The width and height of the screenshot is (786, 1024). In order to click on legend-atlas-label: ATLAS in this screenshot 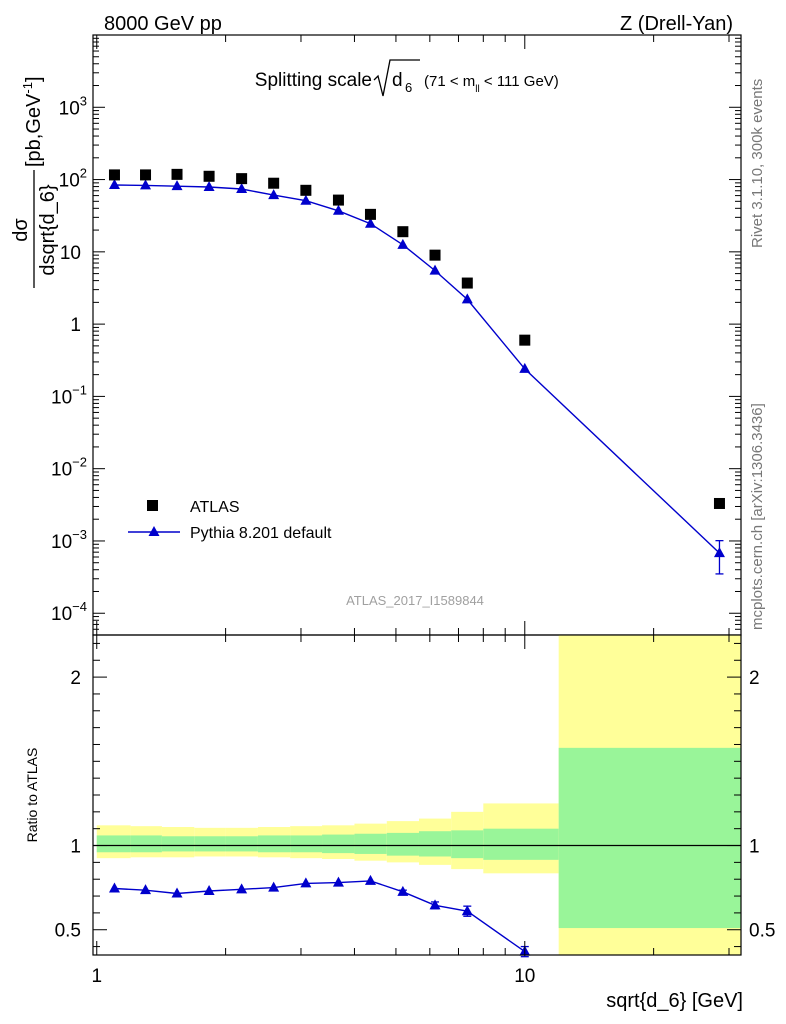, I will do `click(215, 507)`.